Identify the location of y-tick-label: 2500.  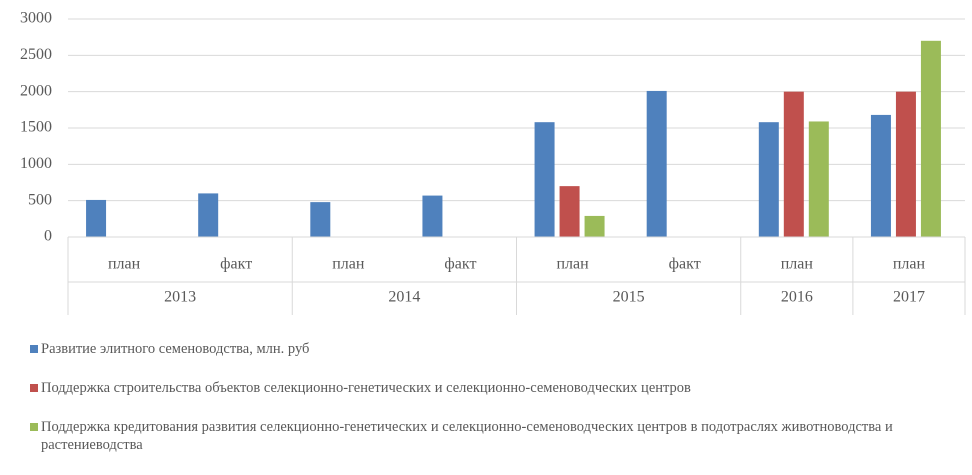
(36, 54).